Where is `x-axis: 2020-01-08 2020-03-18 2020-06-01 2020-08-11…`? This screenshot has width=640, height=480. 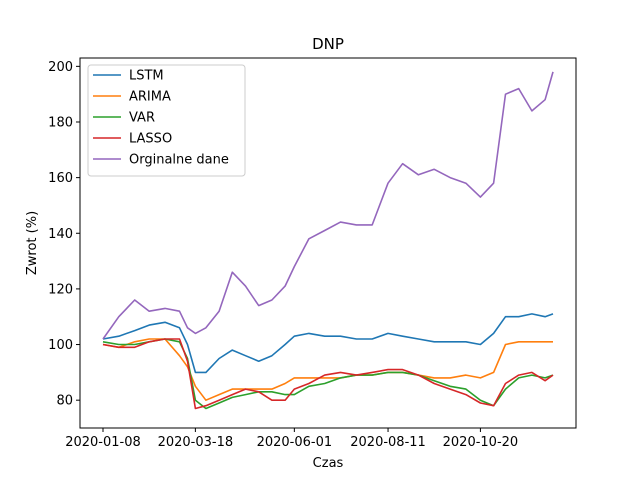 x-axis: 2020-01-08 2020-03-18 2020-06-01 2020-08-11… is located at coordinates (291, 439).